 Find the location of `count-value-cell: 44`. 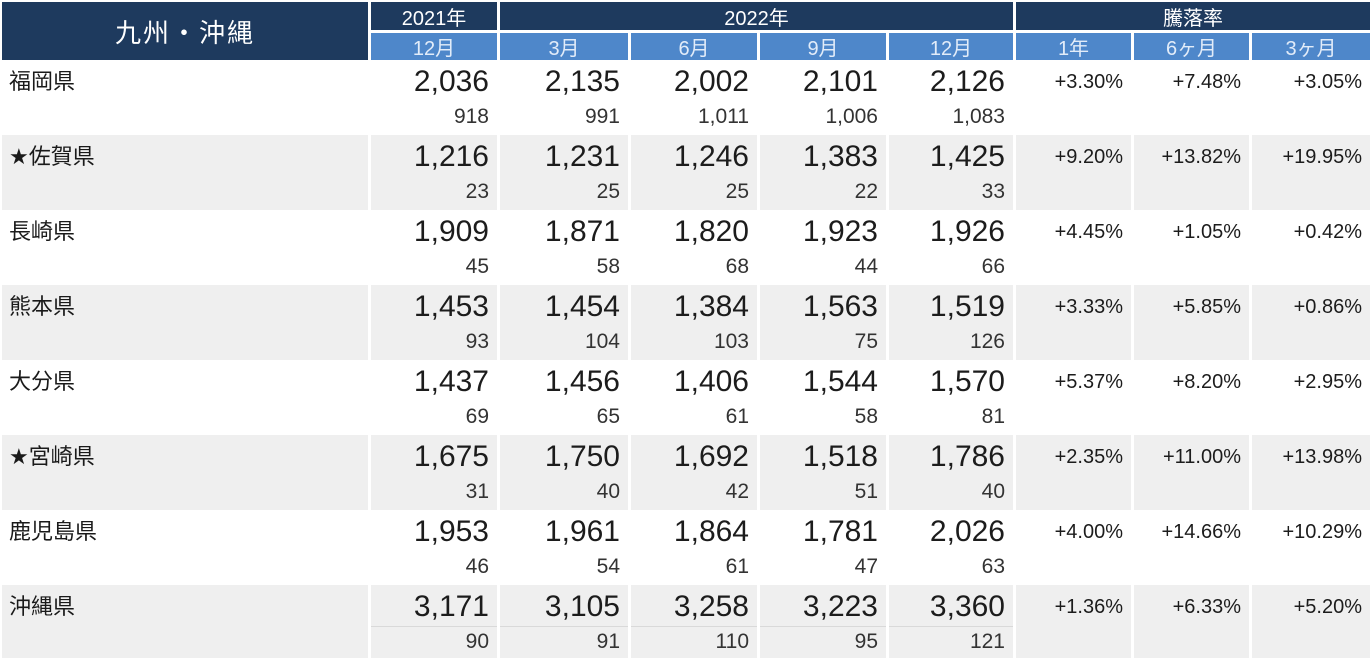

count-value-cell: 44 is located at coordinates (866, 266).